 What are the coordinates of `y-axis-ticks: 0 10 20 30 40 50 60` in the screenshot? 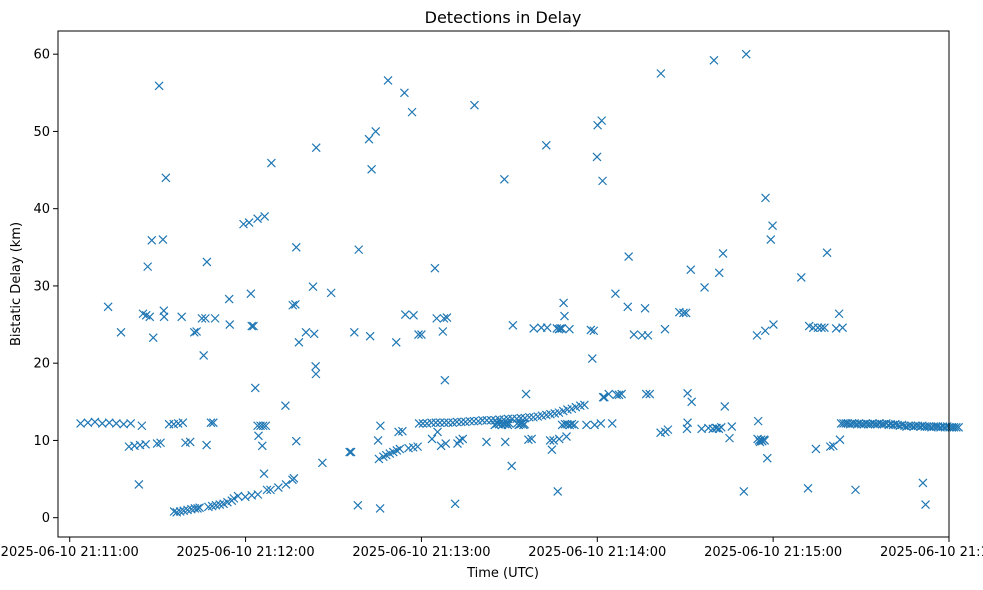 It's located at (45, 287).